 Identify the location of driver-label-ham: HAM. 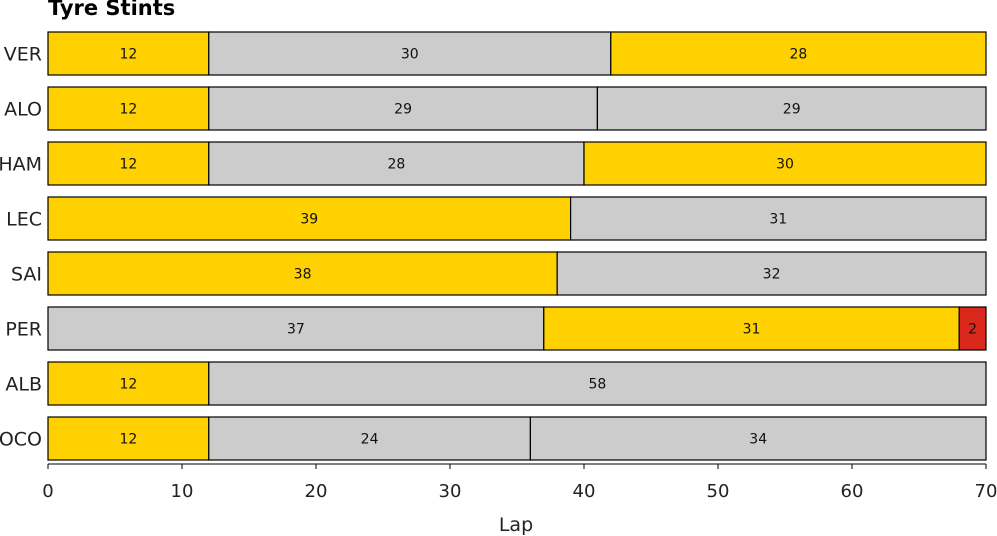
(21, 165).